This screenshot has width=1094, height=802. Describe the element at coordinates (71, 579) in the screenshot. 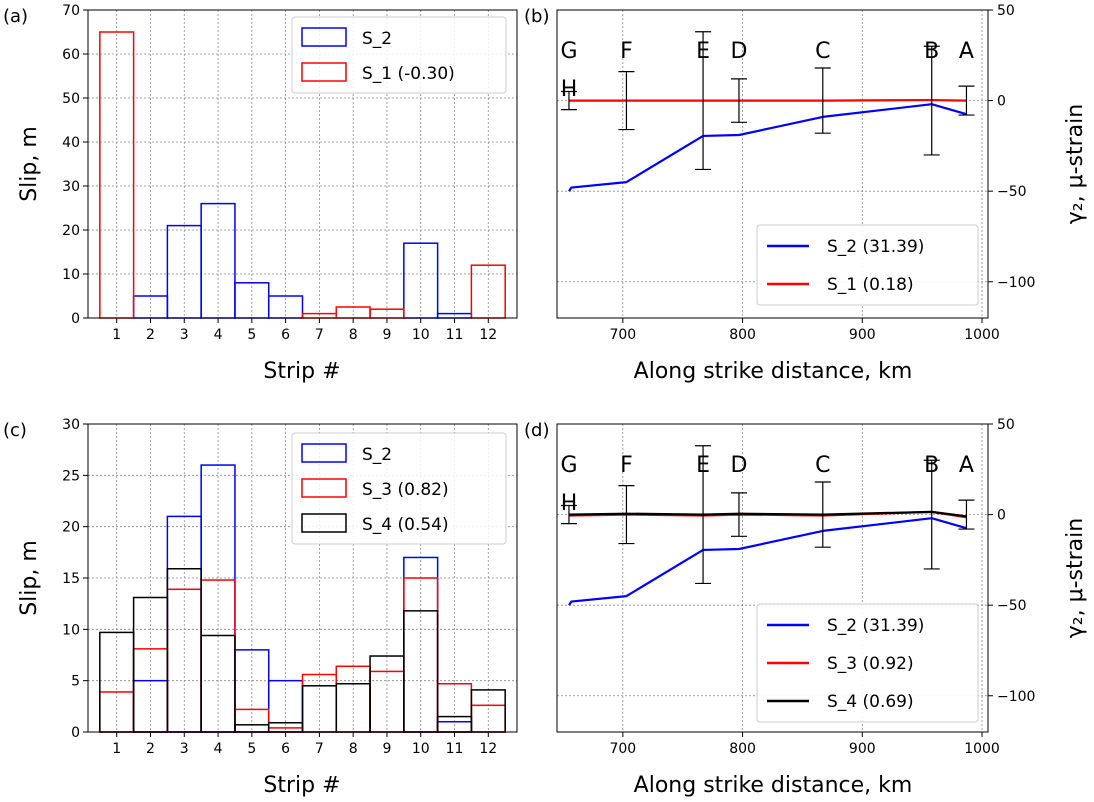

I see `y-tick-label: 15` at that location.